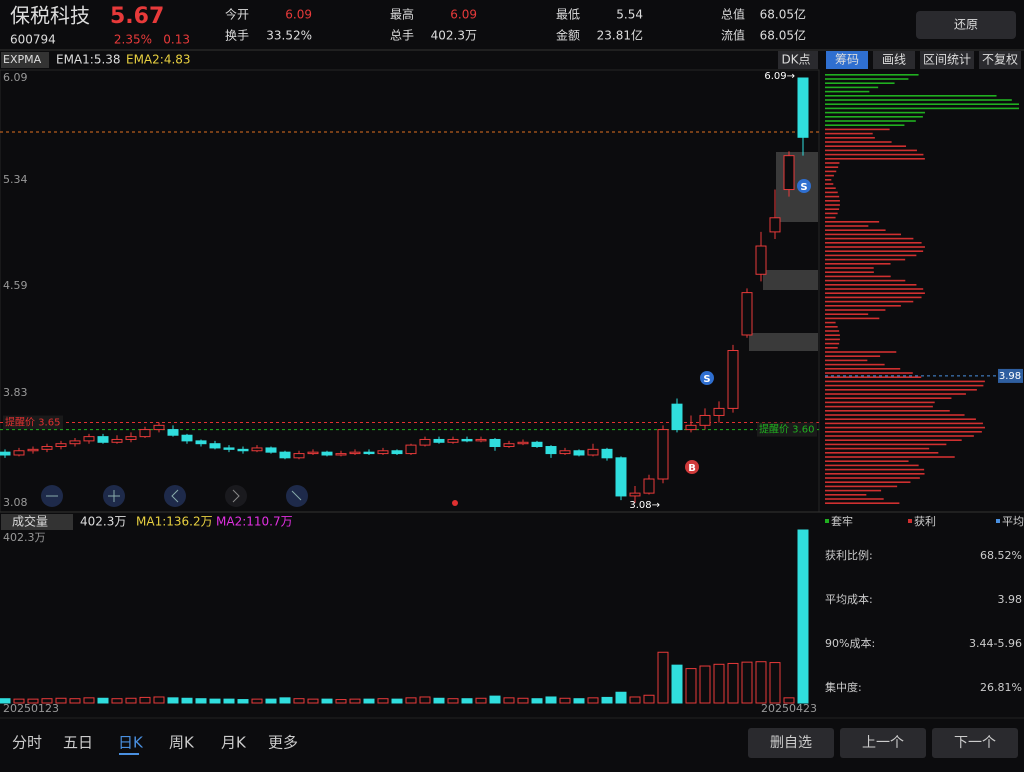 This screenshot has height=772, width=1024. What do you see at coordinates (842, 521) in the screenshot?
I see `legend-label: 套牢` at bounding box center [842, 521].